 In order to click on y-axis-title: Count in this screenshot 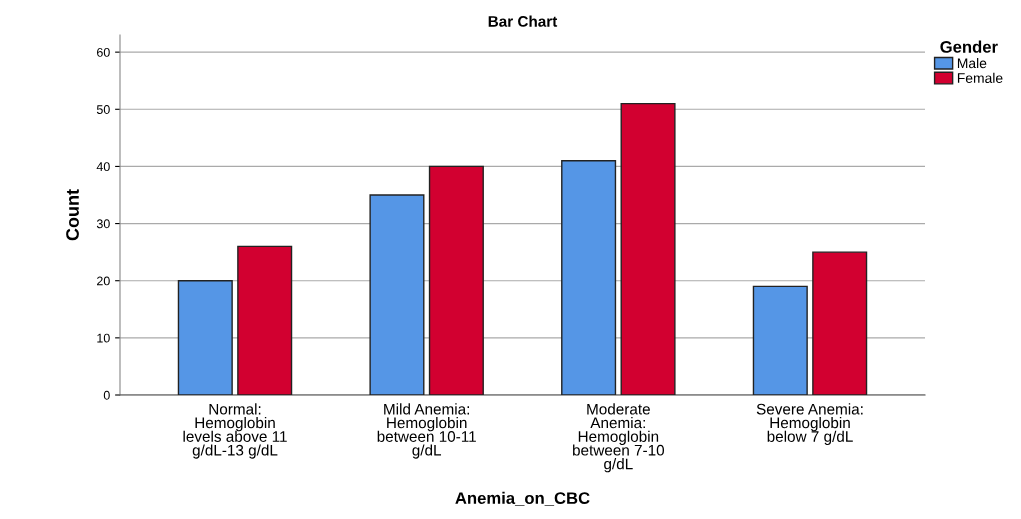, I will do `click(72, 215)`.